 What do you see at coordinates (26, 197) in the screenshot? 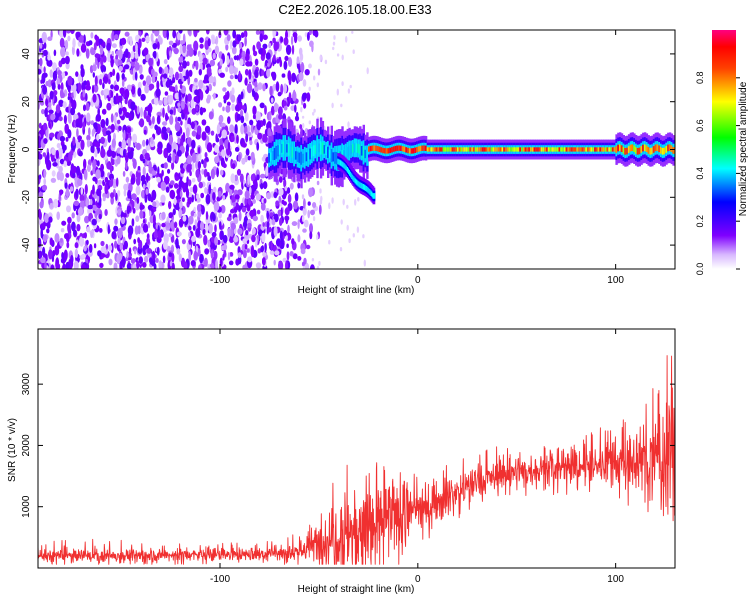
I see `y-tick-label: -20` at bounding box center [26, 197].